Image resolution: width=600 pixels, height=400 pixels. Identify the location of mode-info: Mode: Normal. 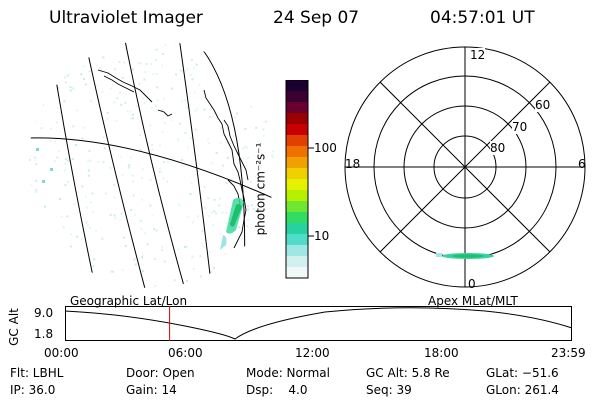
(288, 373).